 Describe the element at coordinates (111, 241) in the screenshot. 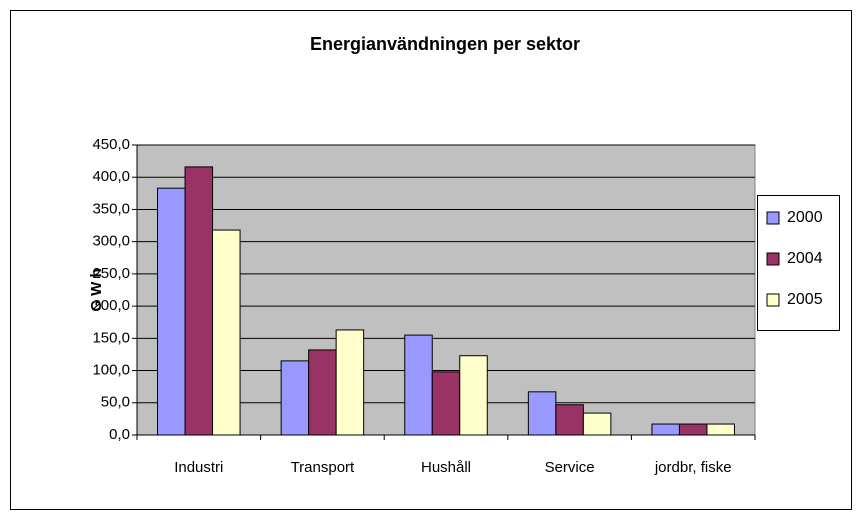

I see `y-tick-label: 300,0` at that location.